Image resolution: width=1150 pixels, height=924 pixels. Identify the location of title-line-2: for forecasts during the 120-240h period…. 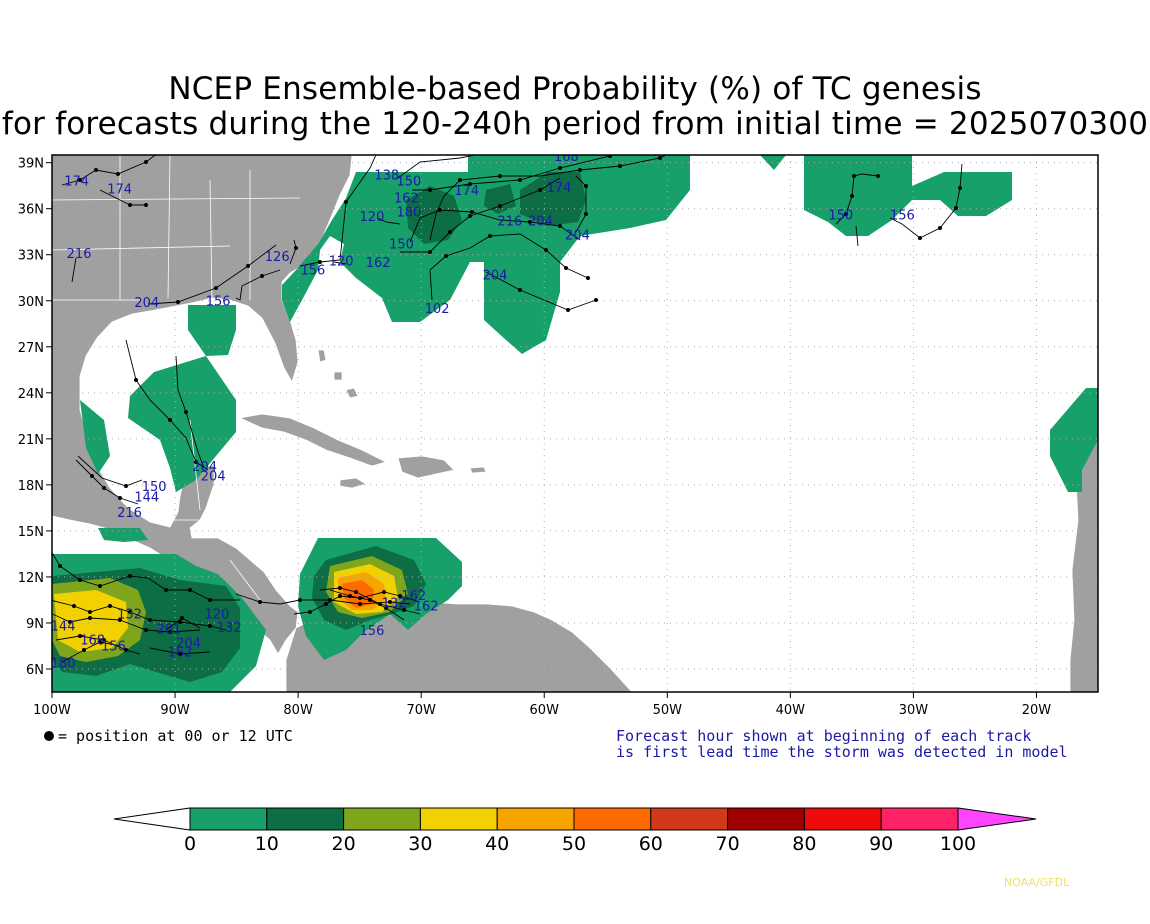
(575, 124).